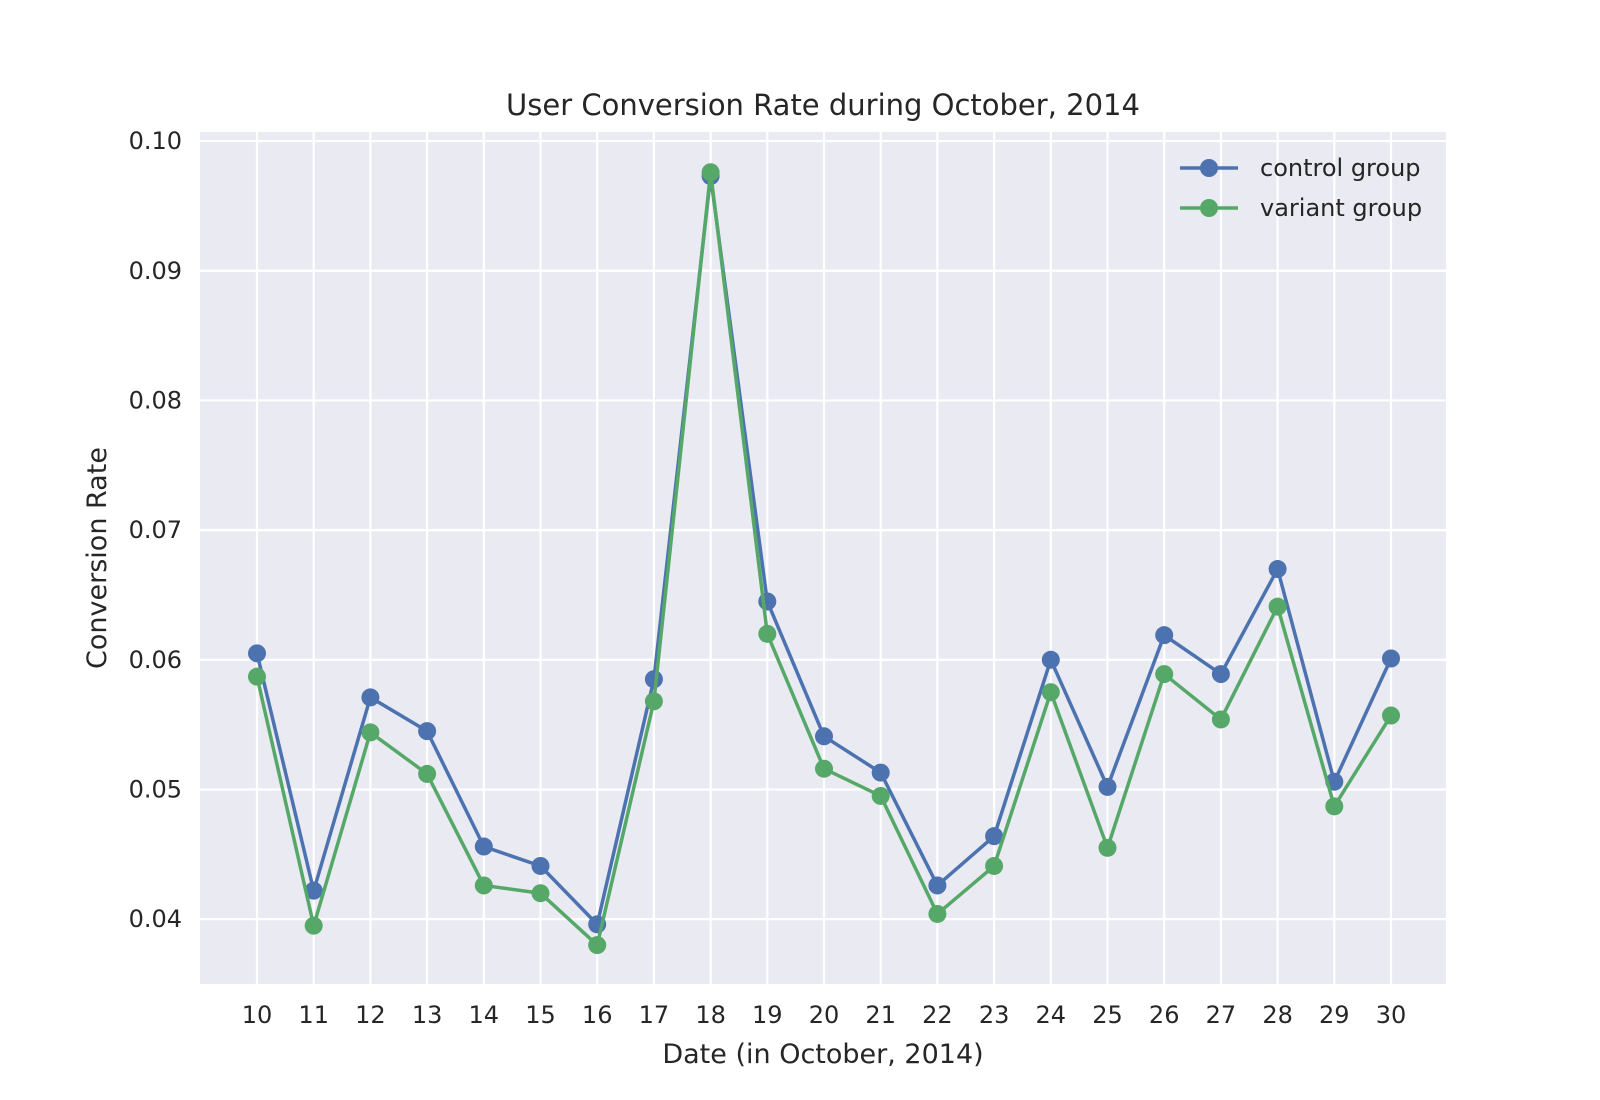  What do you see at coordinates (1164, 1015) in the screenshot?
I see `x-tick-label: 26` at bounding box center [1164, 1015].